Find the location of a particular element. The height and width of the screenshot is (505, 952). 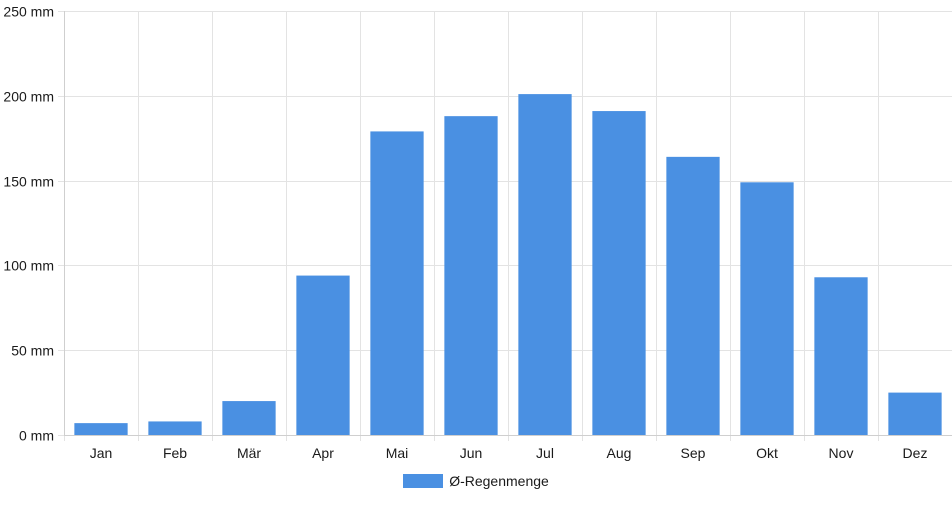

y-tick-label: 0 mm is located at coordinates (36, 436).